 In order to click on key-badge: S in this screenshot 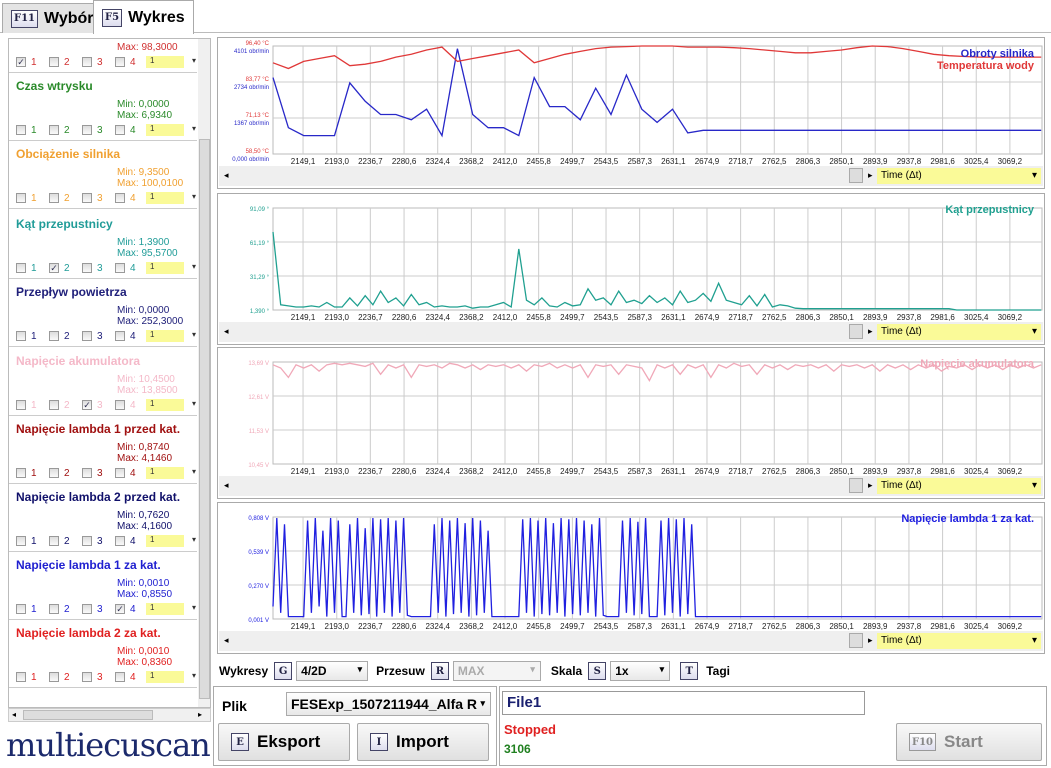, I will do `click(597, 671)`.